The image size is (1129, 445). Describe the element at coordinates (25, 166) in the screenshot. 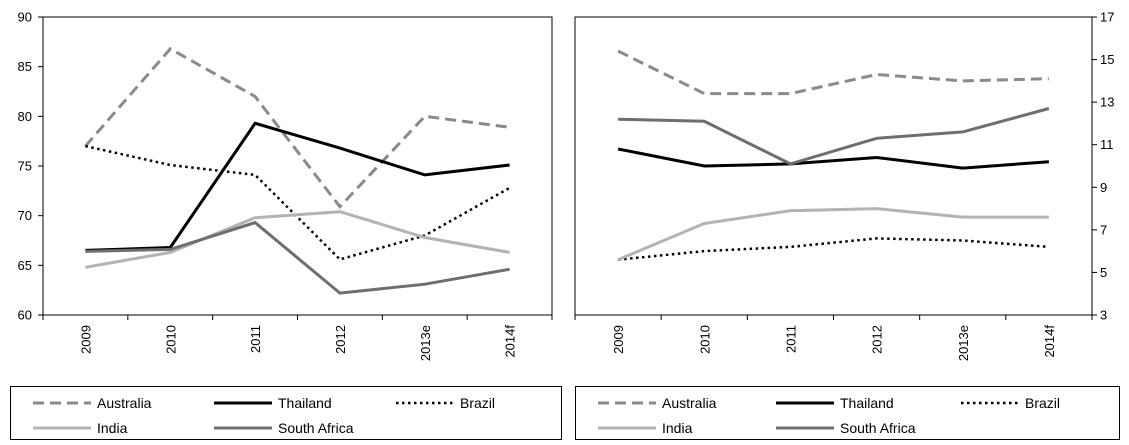

I see `y-tick-label: 75` at that location.